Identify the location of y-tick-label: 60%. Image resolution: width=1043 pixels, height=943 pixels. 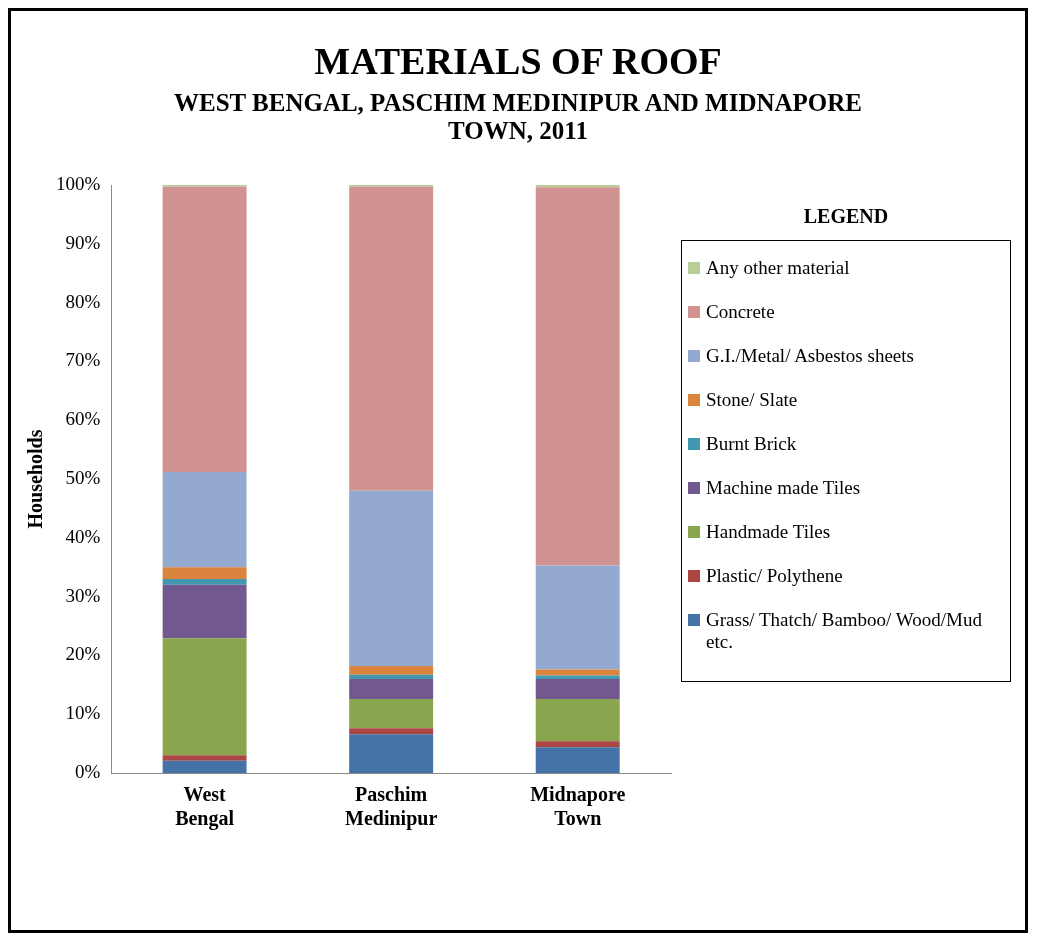
(83, 419).